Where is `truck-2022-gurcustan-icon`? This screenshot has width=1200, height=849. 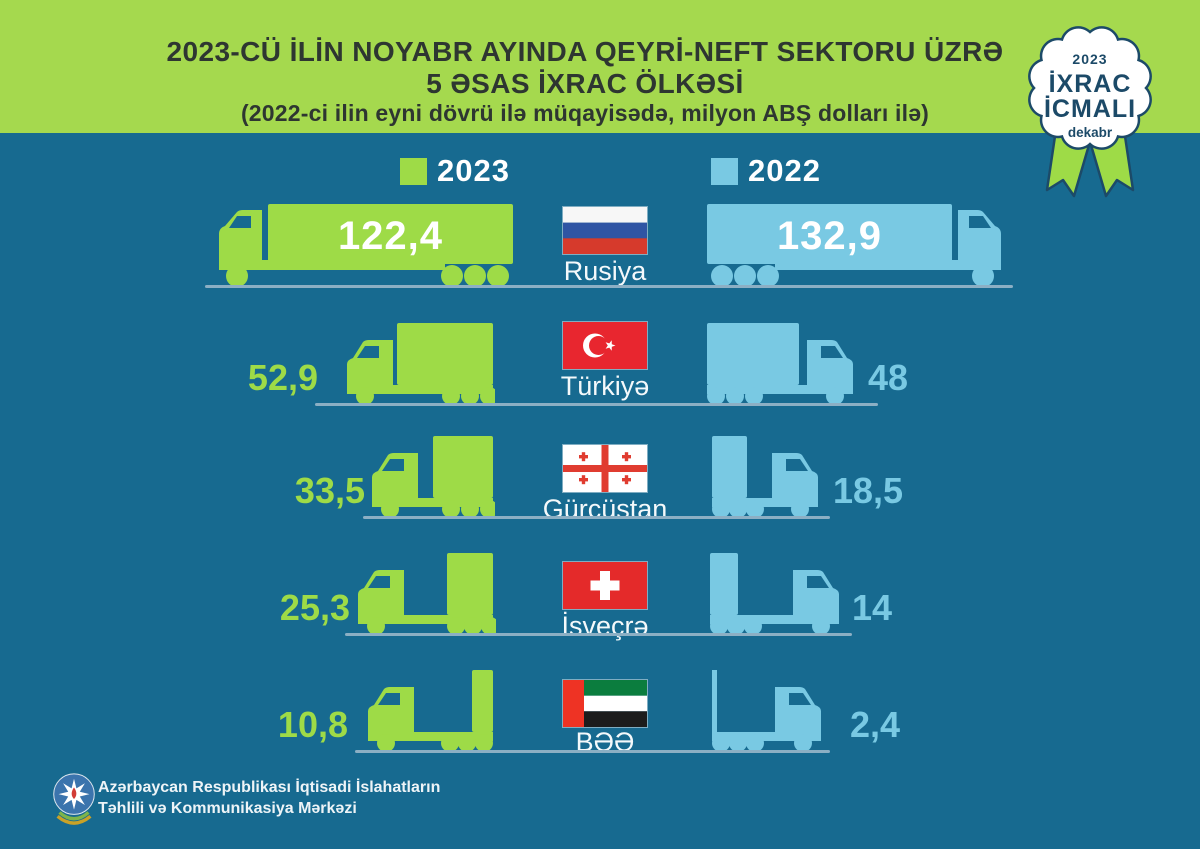 truck-2022-gurcustan-icon is located at coordinates (765, 477).